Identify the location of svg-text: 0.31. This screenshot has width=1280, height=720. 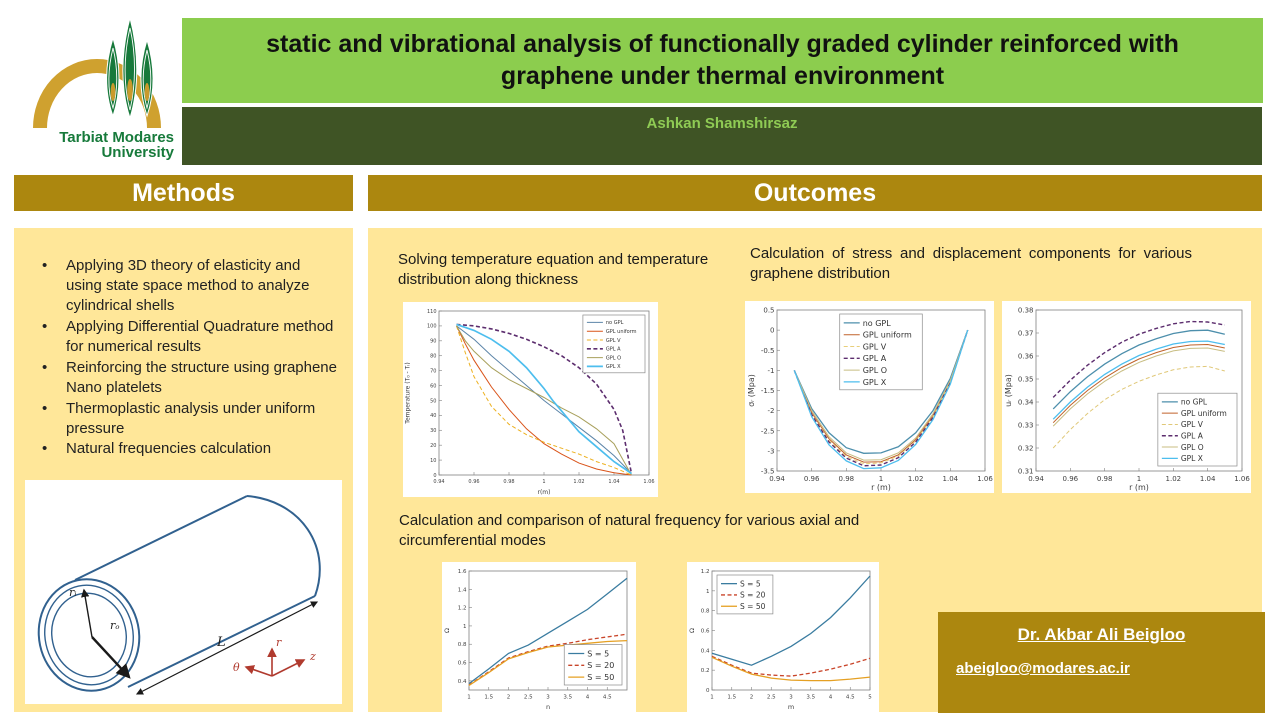
(1026, 472).